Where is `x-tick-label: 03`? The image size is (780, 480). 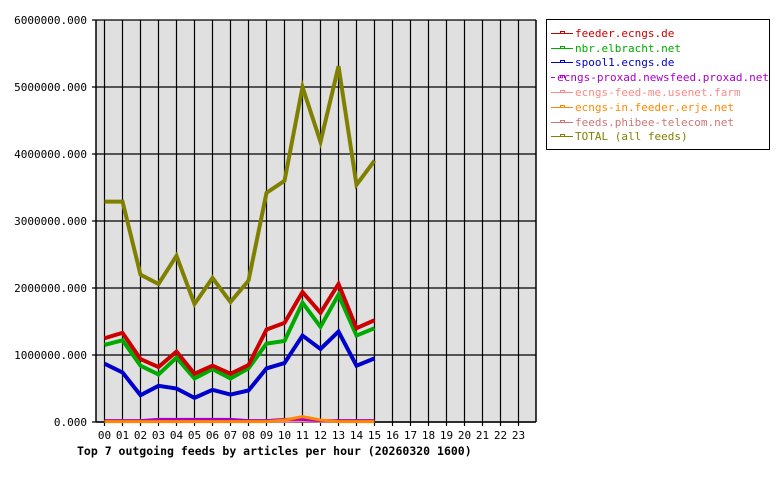 x-tick-label: 03 is located at coordinates (158, 435).